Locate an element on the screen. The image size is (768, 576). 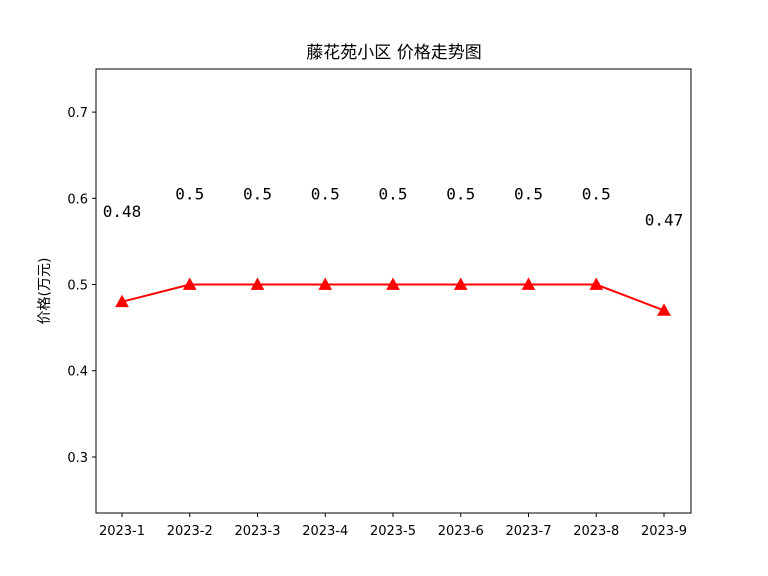
x-tick-label: 2023-6 is located at coordinates (461, 531).